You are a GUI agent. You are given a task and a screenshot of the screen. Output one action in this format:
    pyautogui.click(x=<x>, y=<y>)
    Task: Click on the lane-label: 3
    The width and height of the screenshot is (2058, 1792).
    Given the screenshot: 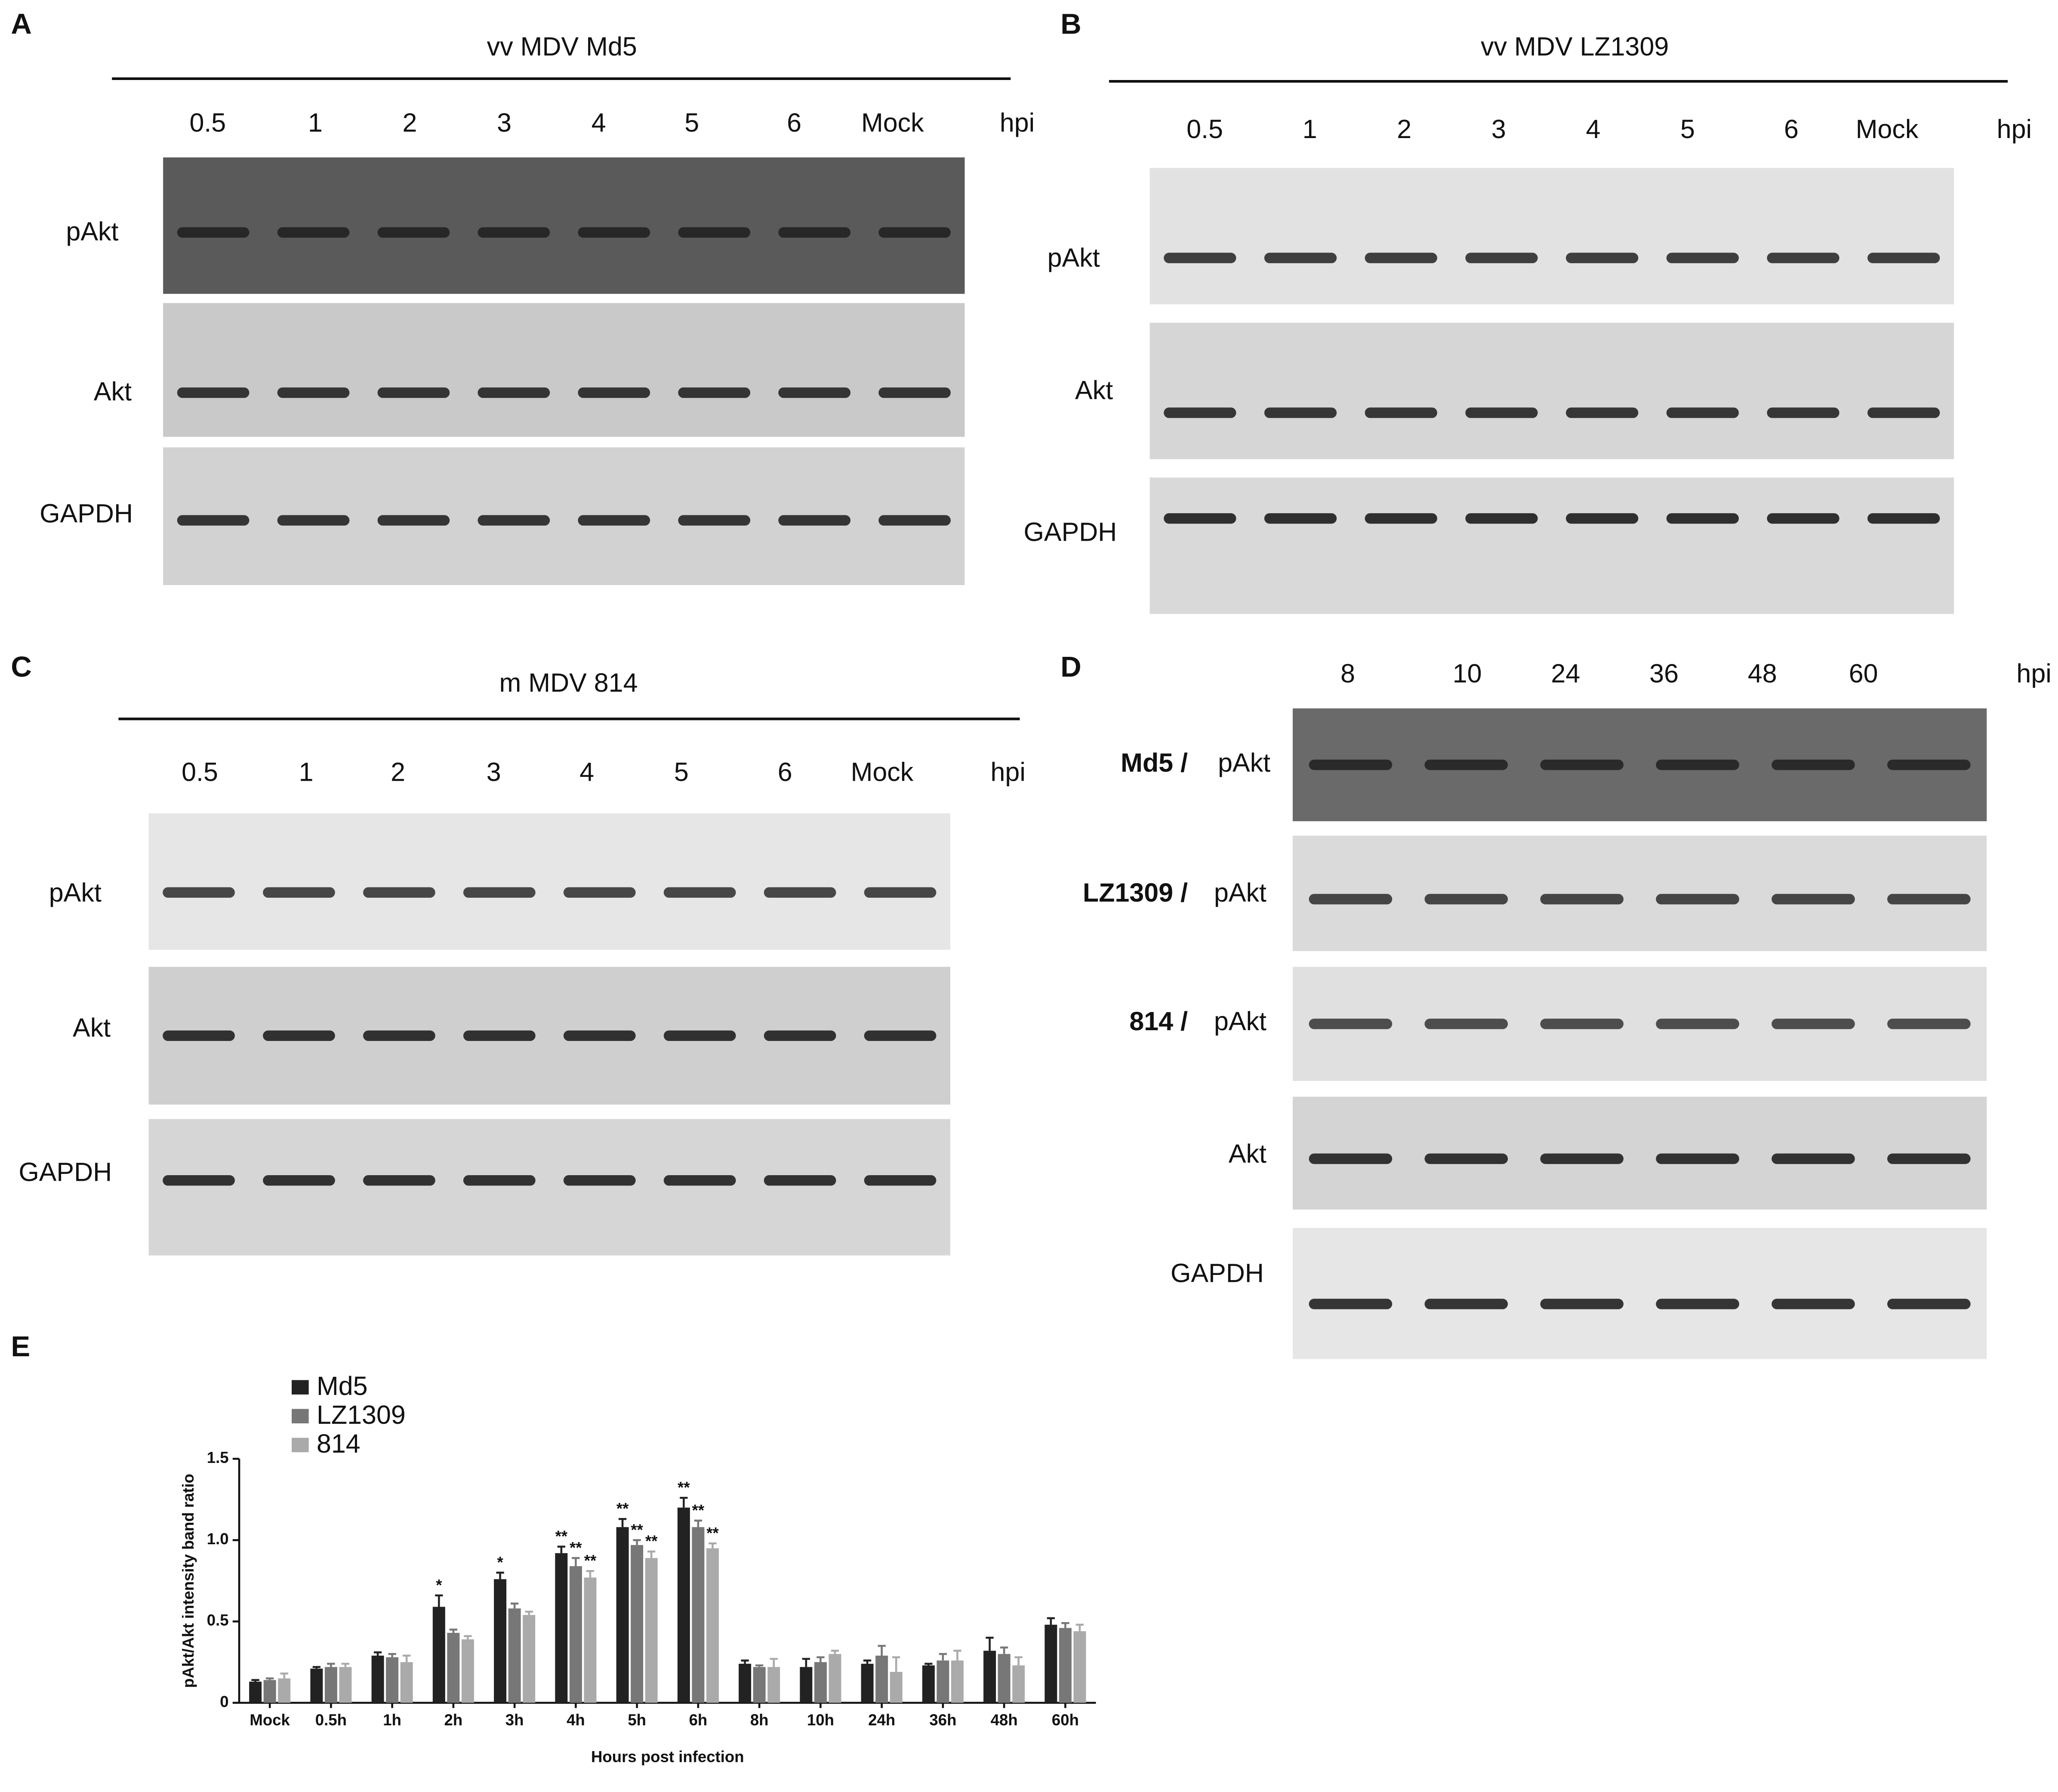 What is the action you would take?
    pyautogui.click(x=1498, y=129)
    